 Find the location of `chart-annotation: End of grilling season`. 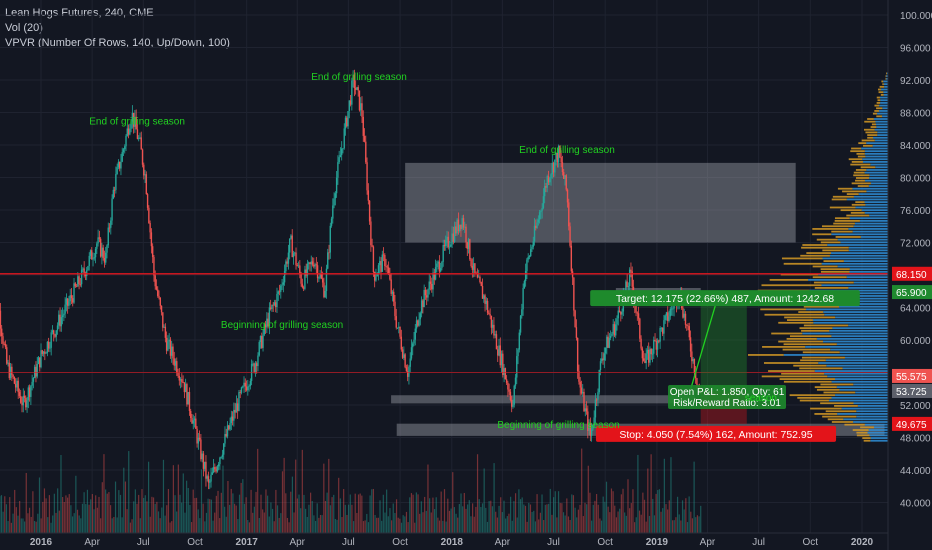

chart-annotation: End of grilling season is located at coordinates (359, 77).